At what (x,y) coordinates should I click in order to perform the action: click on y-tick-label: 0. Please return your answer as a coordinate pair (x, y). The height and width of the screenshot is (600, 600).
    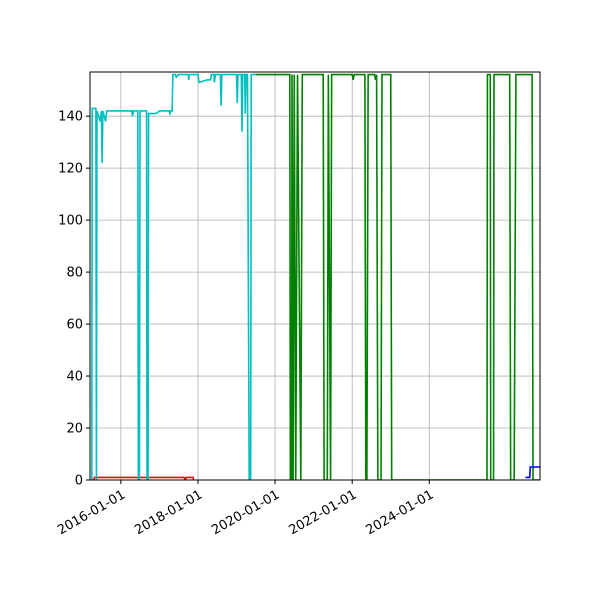
    Looking at the image, I should click on (79, 481).